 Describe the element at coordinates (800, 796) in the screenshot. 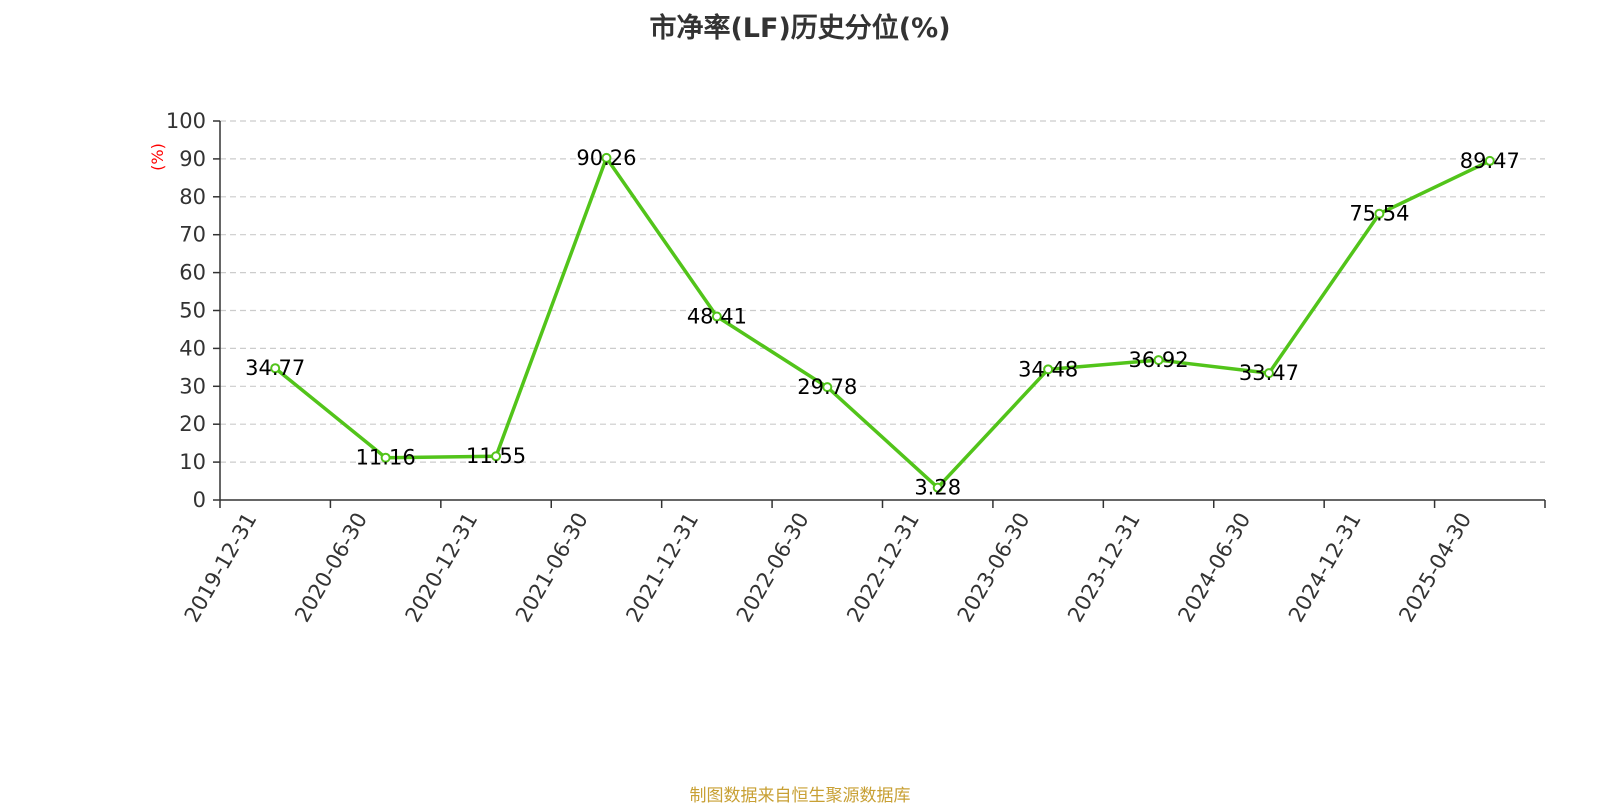

I see `source-note: 制图数据来自恒生聚源数据库` at that location.